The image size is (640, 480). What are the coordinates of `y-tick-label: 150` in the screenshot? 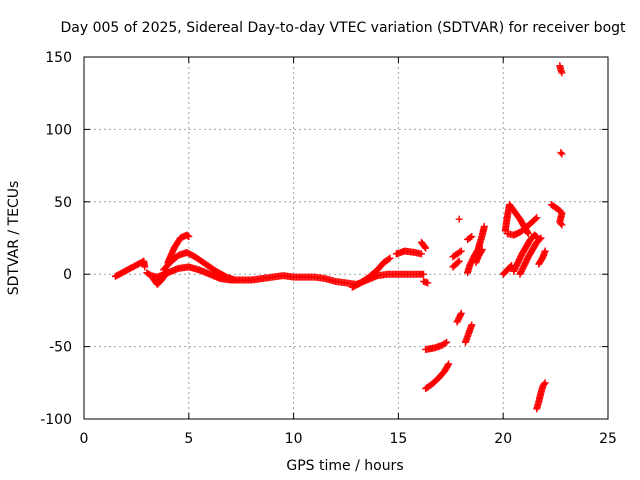 It's located at (58, 58).